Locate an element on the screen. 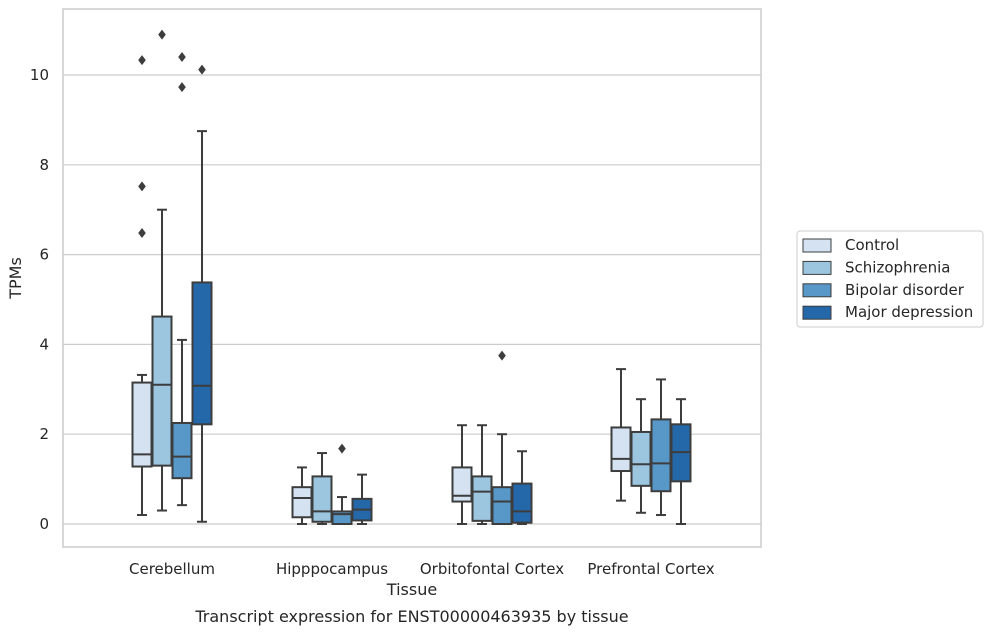 Image resolution: width=992 pixels, height=634 pixels. x-tick-label: Cerebellum is located at coordinates (172, 569).